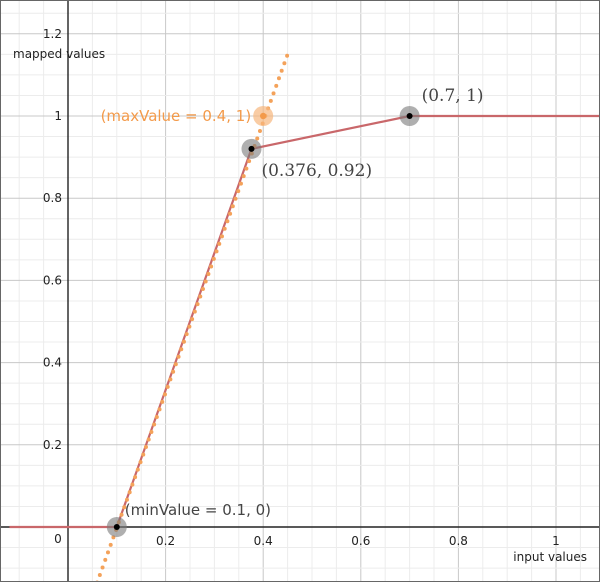 The image size is (600, 582). I want to click on point-label: (minValue = 0.1, 0), so click(198, 510).